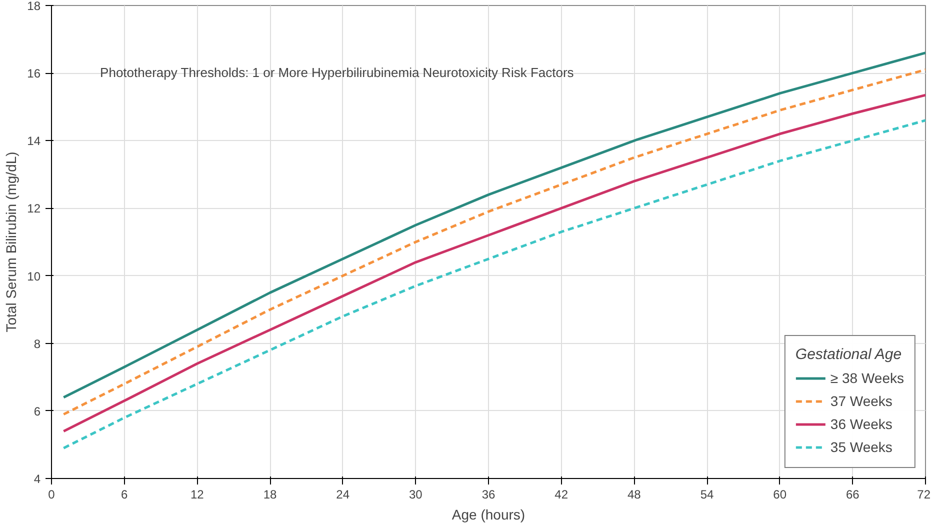 This screenshot has height=529, width=933. What do you see at coordinates (34, 6) in the screenshot?
I see `y-tick-label: 18` at bounding box center [34, 6].